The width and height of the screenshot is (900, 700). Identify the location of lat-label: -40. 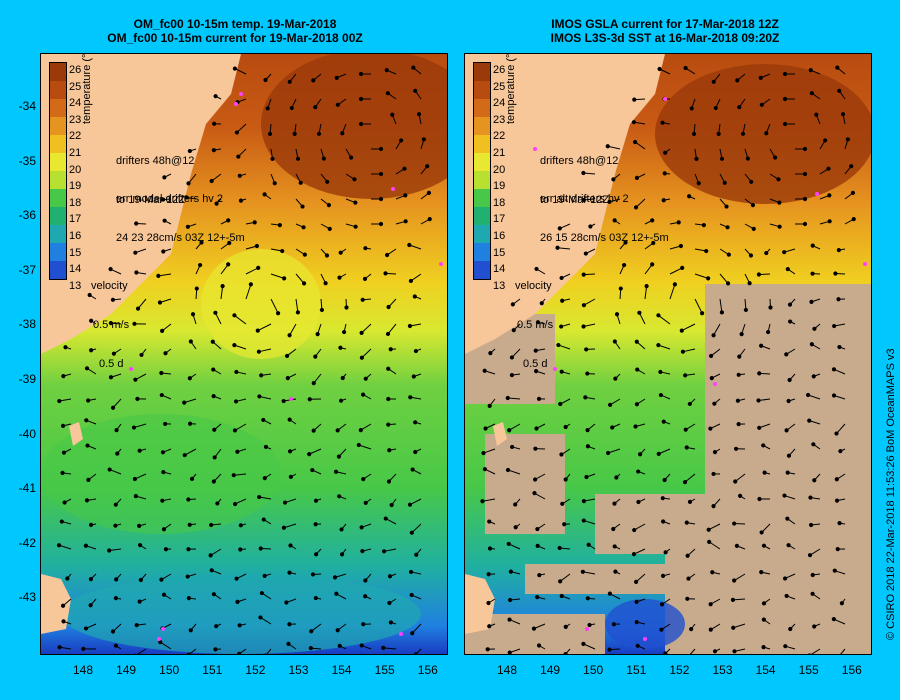
(27, 433).